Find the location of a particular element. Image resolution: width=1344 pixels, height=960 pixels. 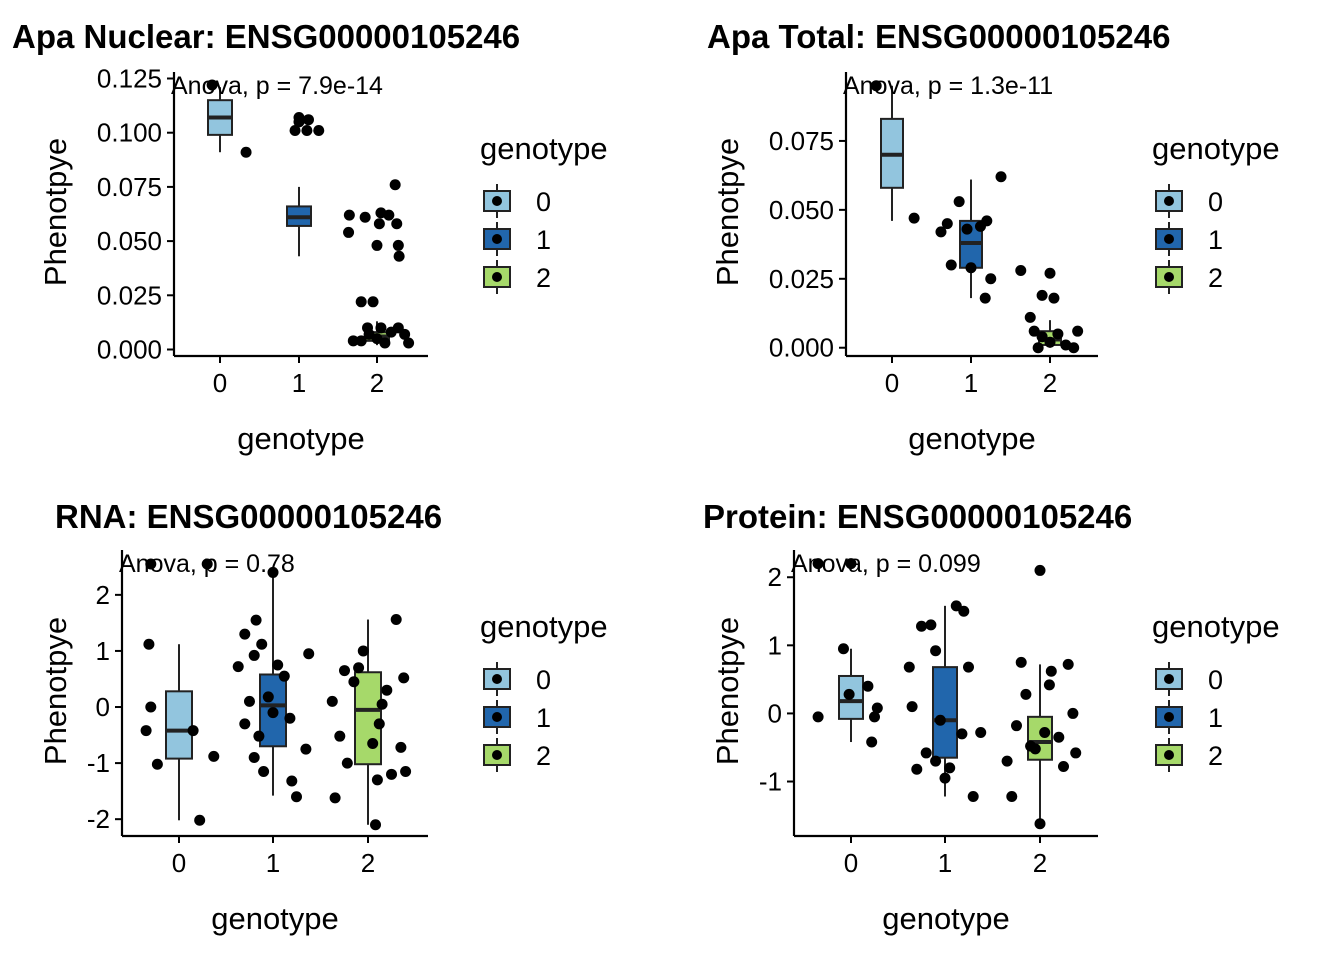

y-tick-label: 0 is located at coordinates (103, 707).